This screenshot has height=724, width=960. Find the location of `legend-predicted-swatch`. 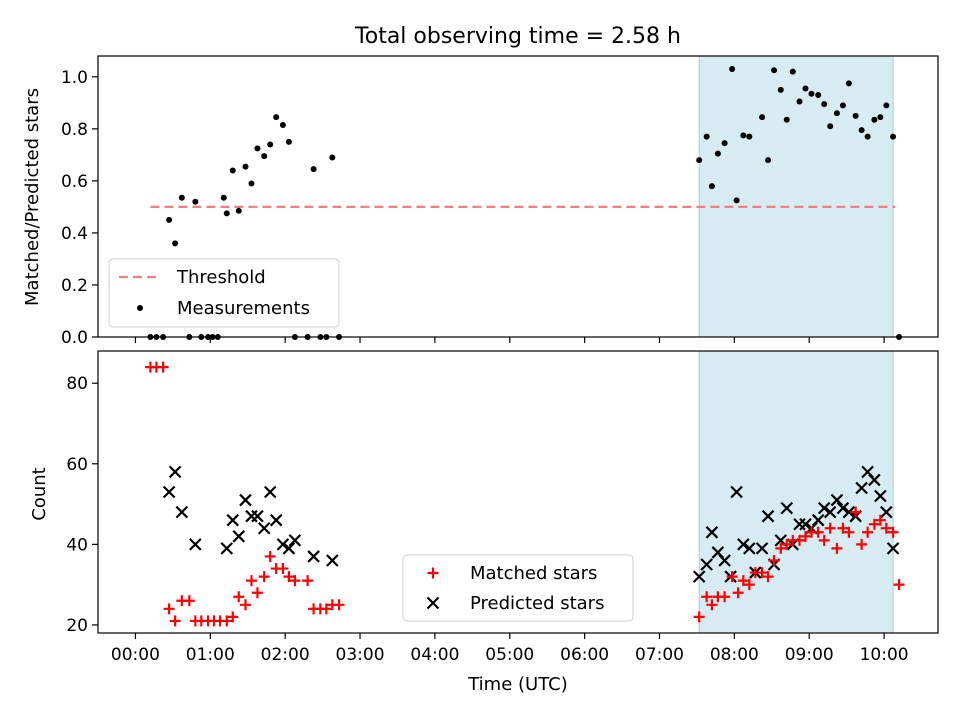

legend-predicted-swatch is located at coordinates (433, 603).